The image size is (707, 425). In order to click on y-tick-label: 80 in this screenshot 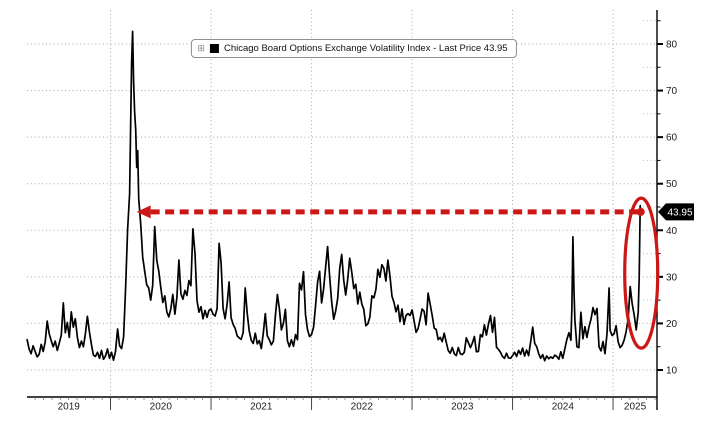, I will do `click(672, 44)`.